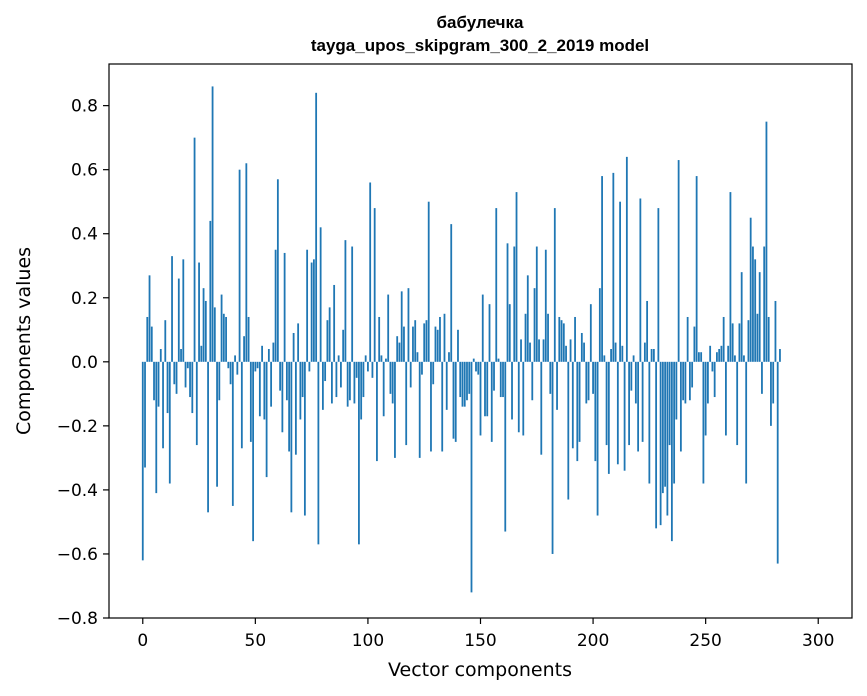 This screenshot has width=867, height=696. I want to click on x-axis: 0 50 100 150 200 250 300, so click(485, 634).